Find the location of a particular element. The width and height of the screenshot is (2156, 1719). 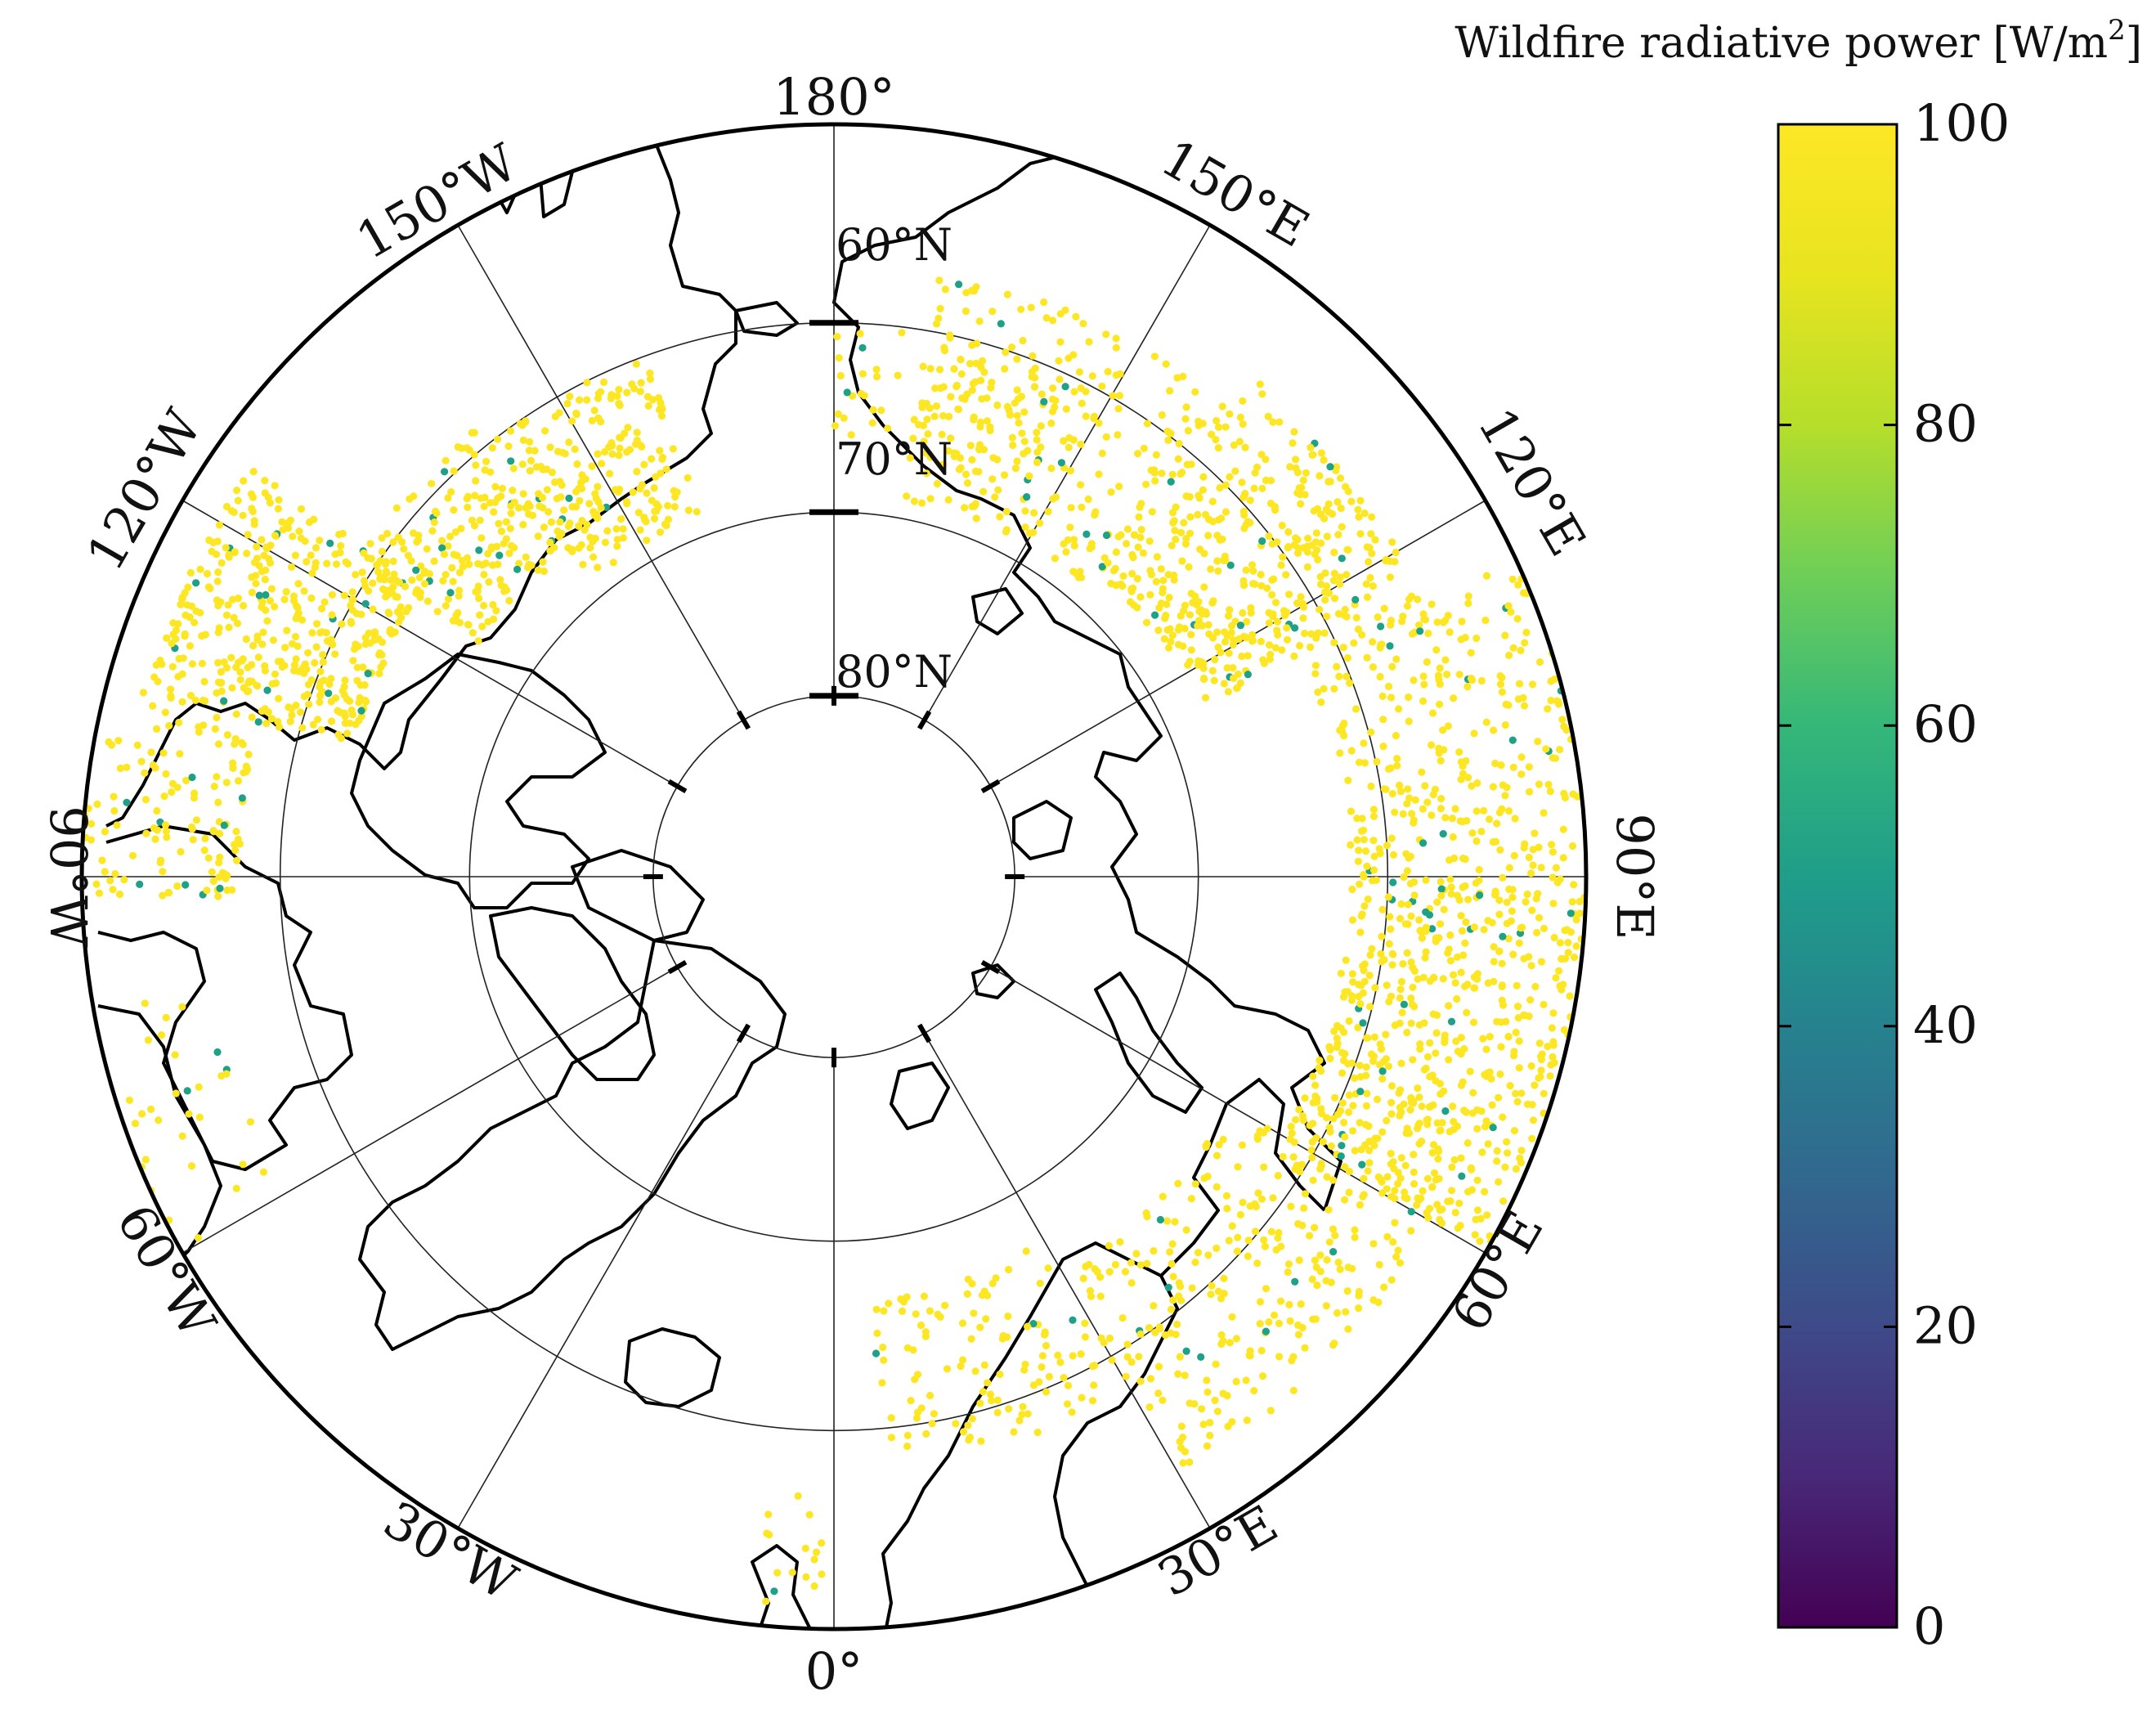

coastline-new-siberian-islands is located at coordinates (997, 611).